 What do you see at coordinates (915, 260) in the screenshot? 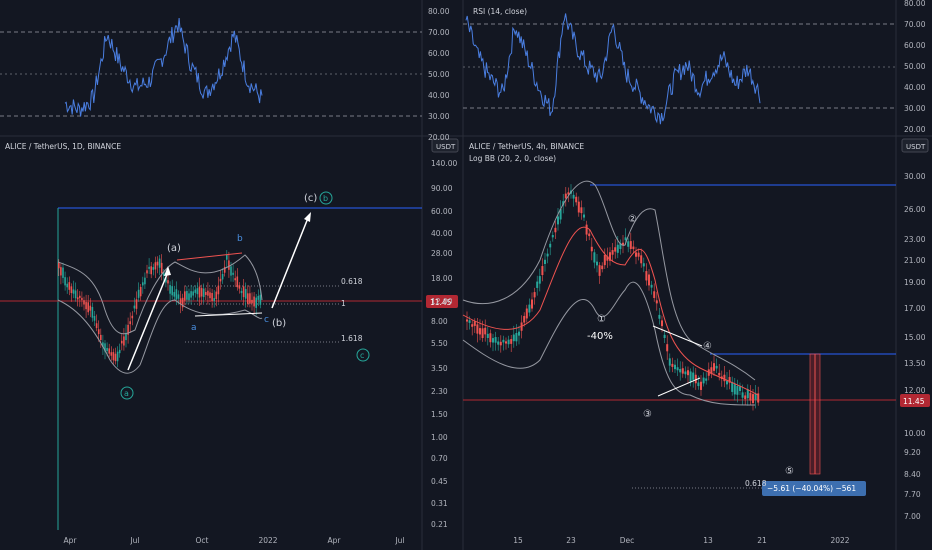
I see `right-price-tick: 21.00` at bounding box center [915, 260].